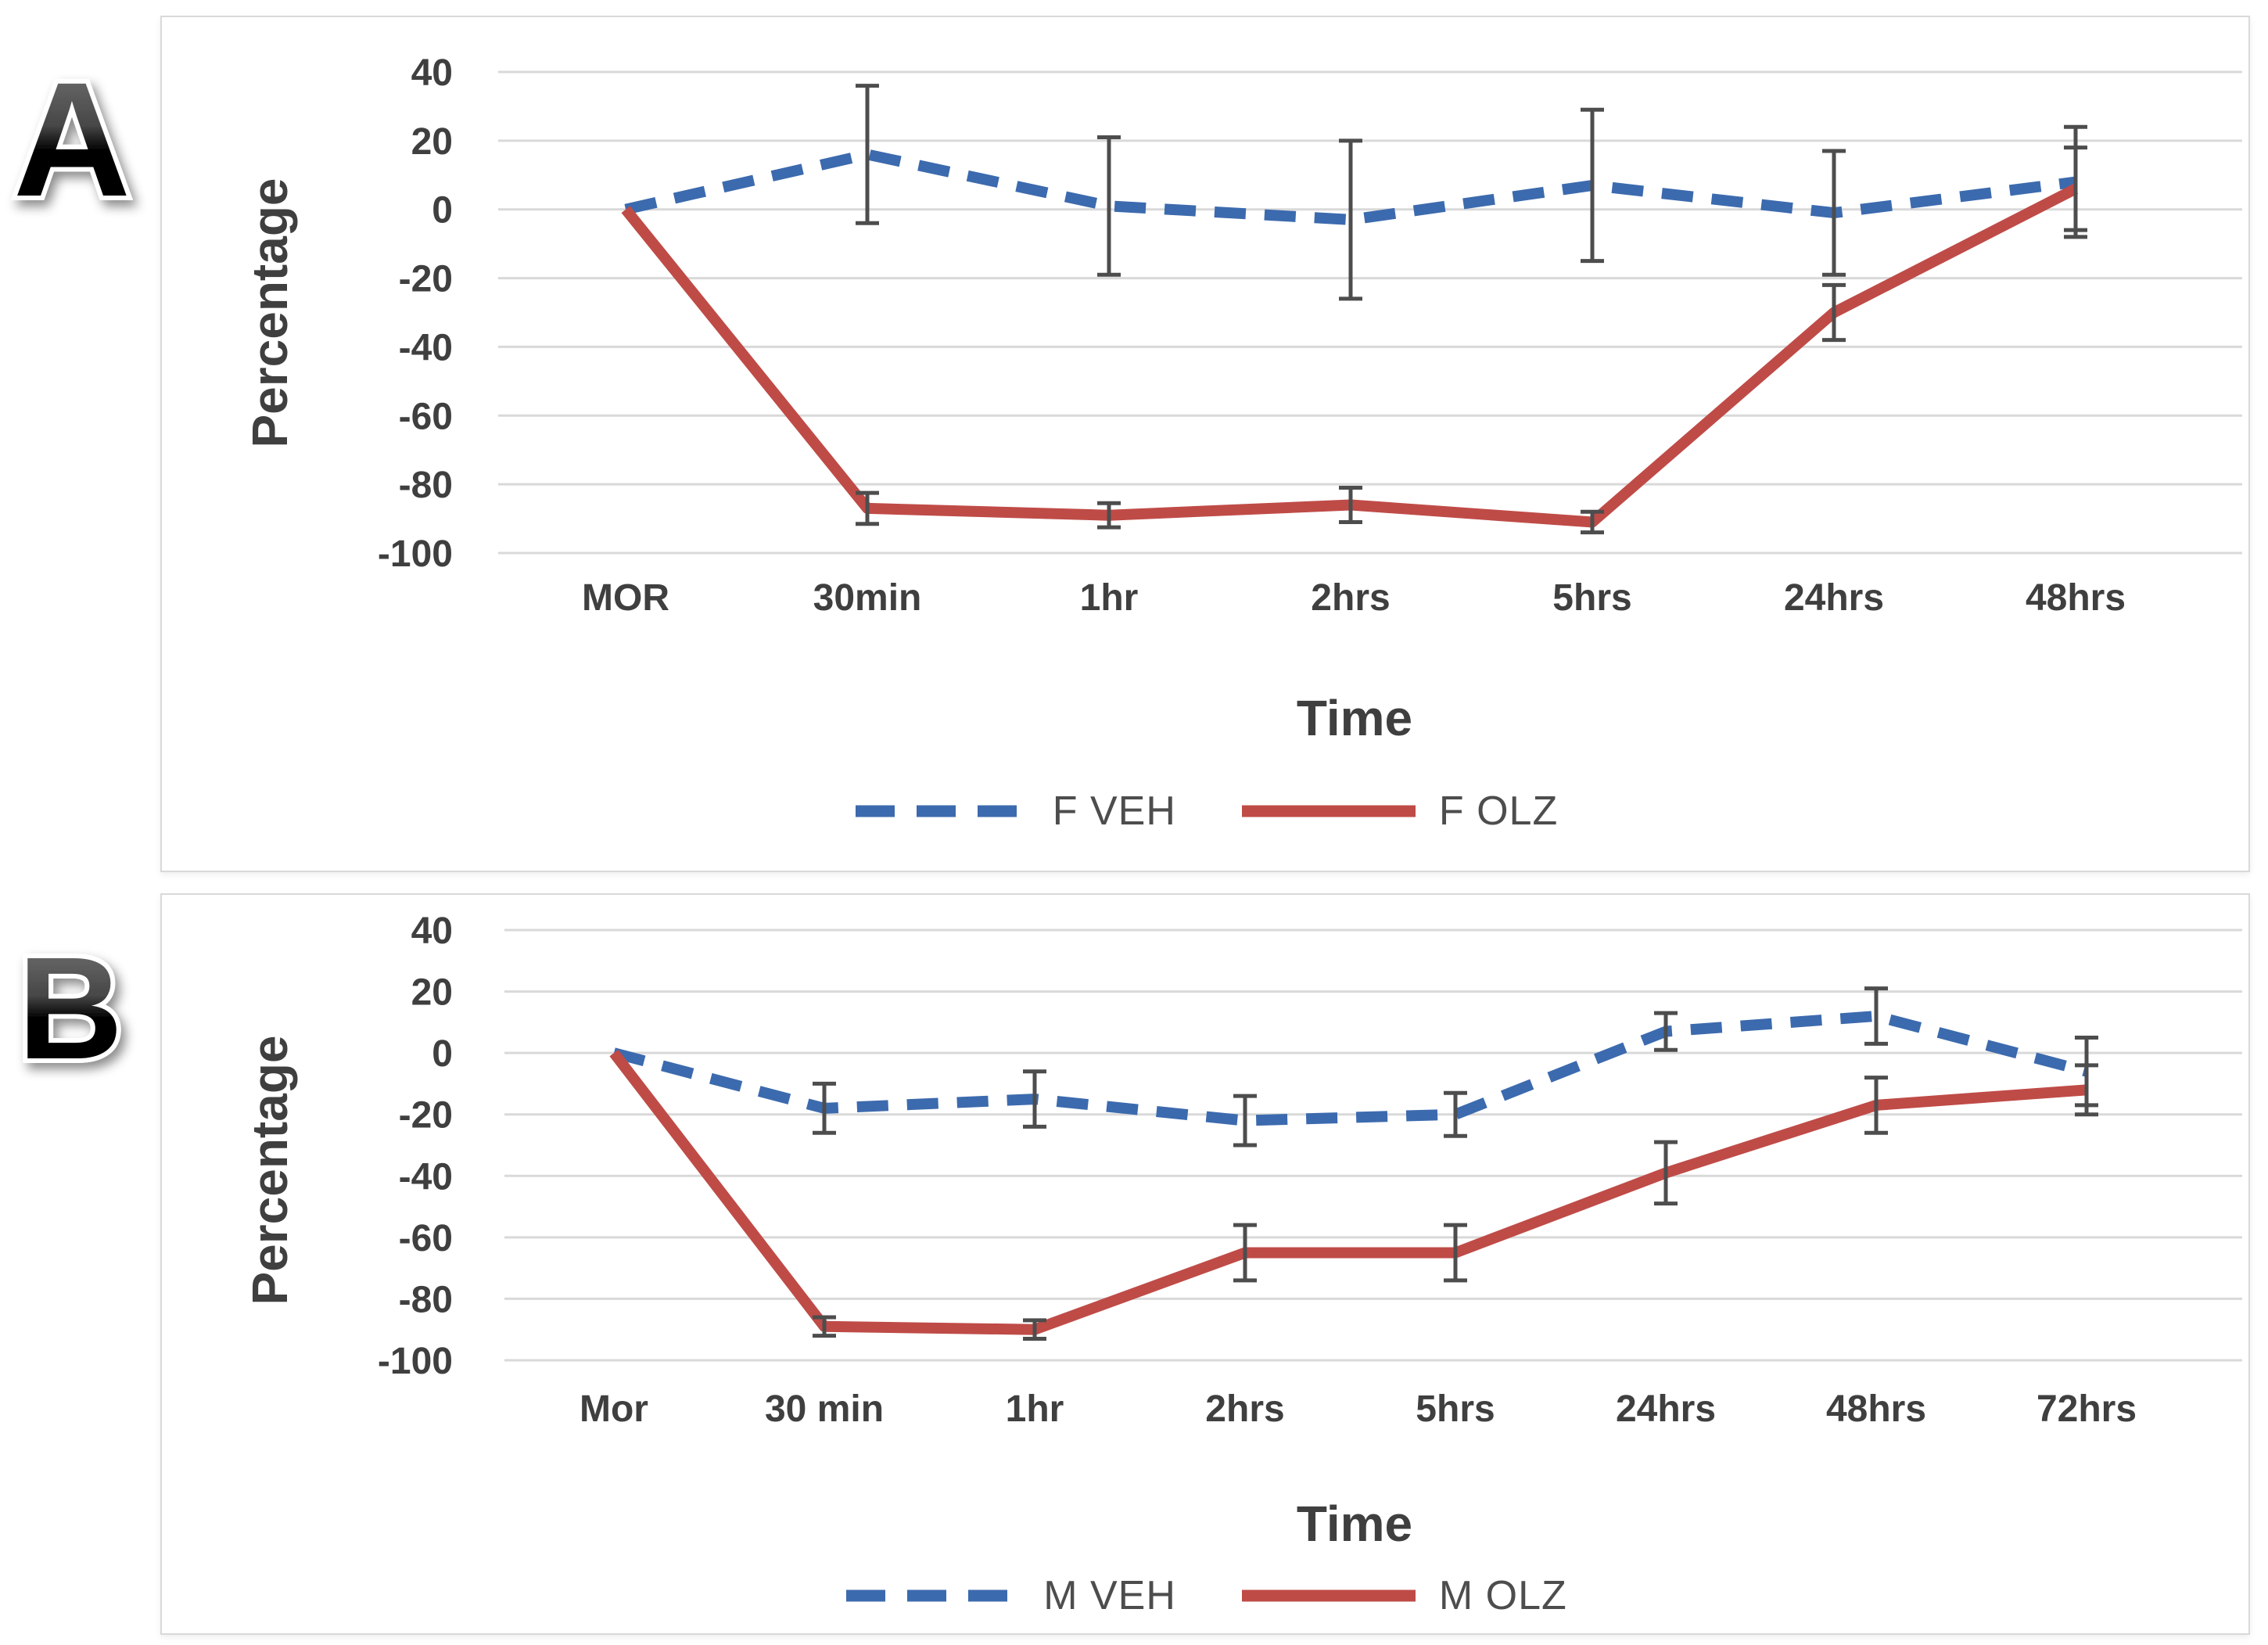 The height and width of the screenshot is (1645, 2268). What do you see at coordinates (1205, 1595) in the screenshot?
I see `chart-b-legend: M VEH M OLZ` at bounding box center [1205, 1595].